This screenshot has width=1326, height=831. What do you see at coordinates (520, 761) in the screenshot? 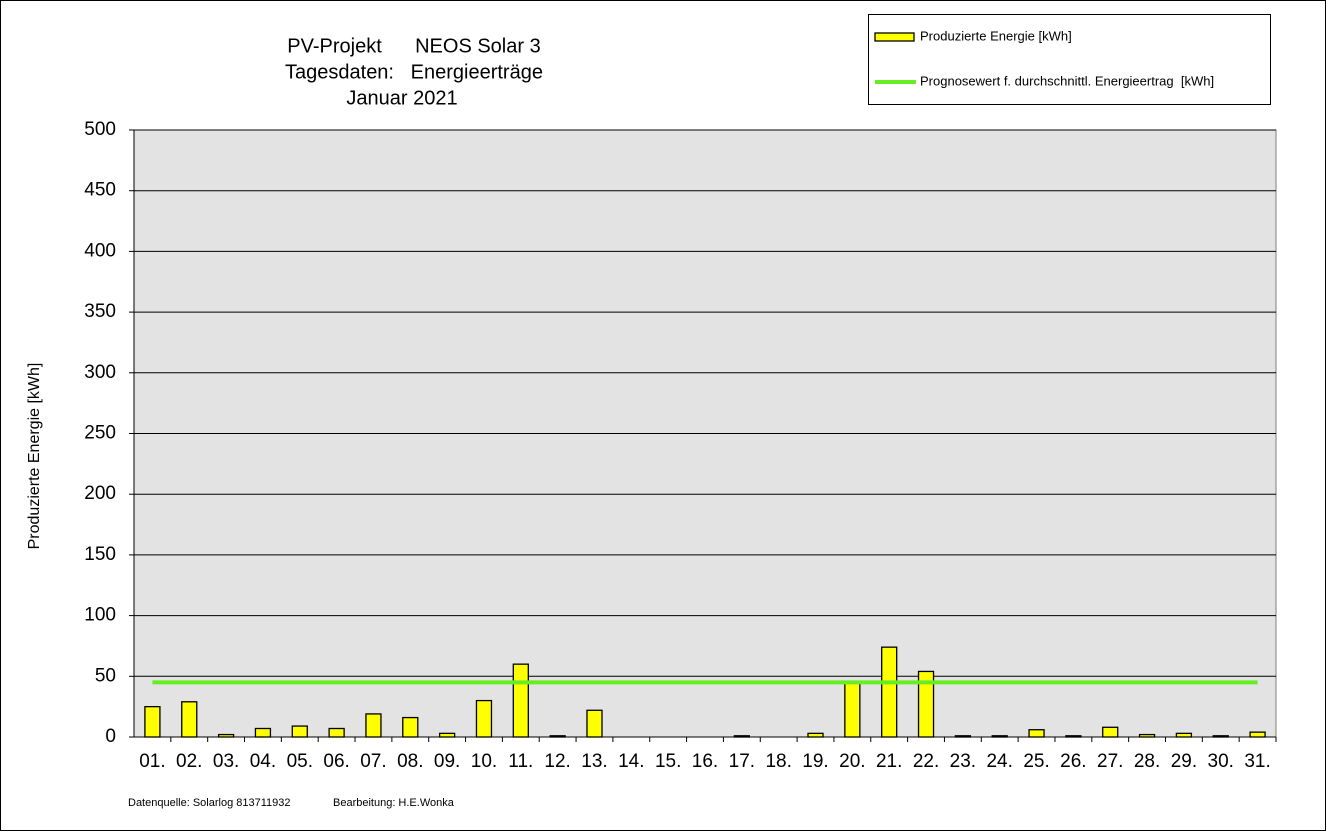
I see `x-tick-label: 11.` at bounding box center [520, 761].